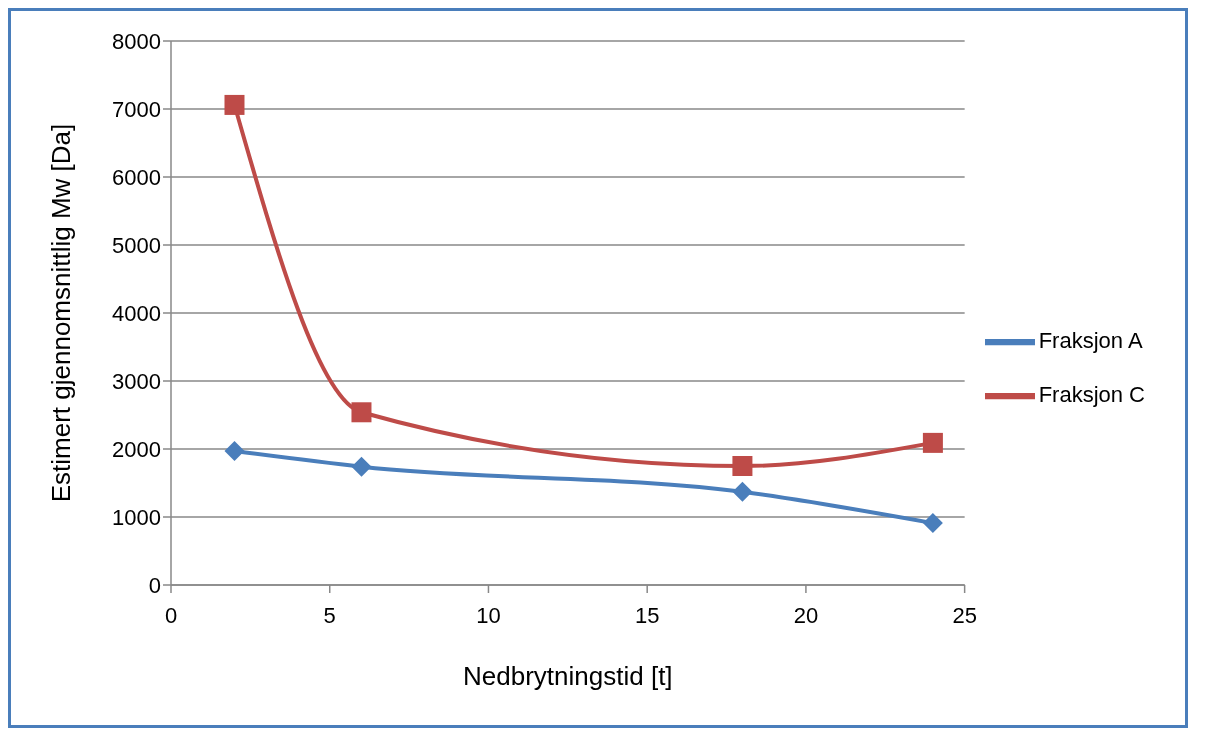  Describe the element at coordinates (1090, 340) in the screenshot. I see `legend-label: Fraksjon A` at that location.